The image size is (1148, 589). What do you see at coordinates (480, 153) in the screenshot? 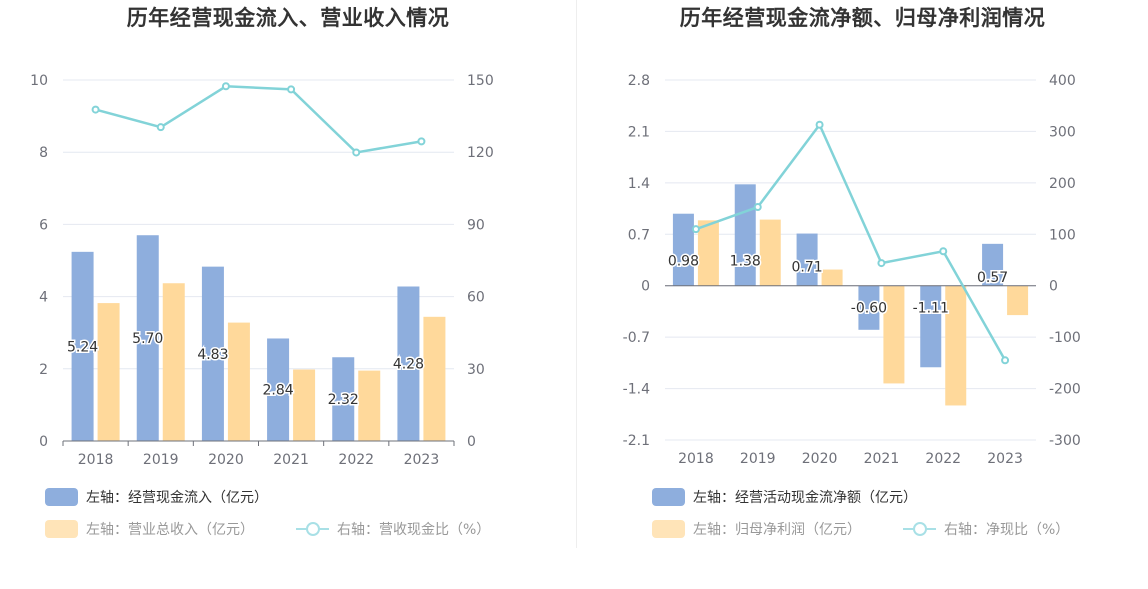
I see `y-right-tick-label: 120` at bounding box center [480, 153].